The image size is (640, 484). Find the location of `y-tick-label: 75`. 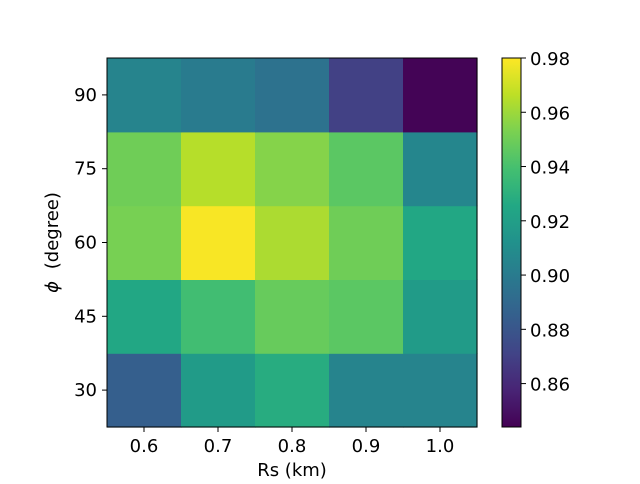

y-tick-label: 75 is located at coordinates (85, 169).